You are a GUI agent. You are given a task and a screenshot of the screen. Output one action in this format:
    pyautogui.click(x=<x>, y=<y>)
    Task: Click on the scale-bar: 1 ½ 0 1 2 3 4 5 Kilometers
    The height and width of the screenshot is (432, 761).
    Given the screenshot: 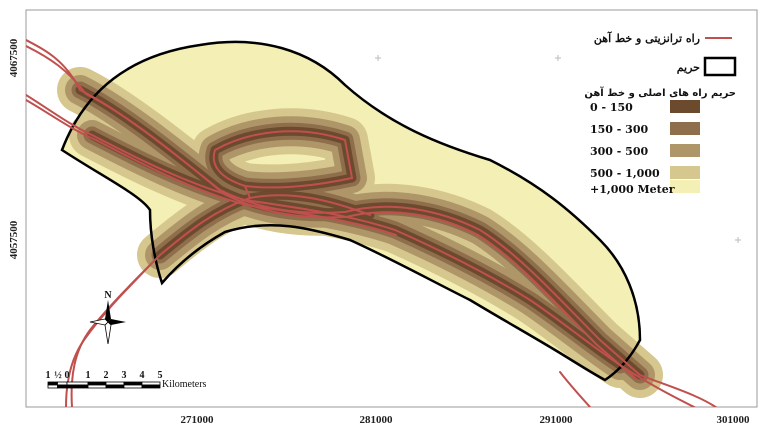 What is the action you would take?
    pyautogui.click(x=126, y=380)
    